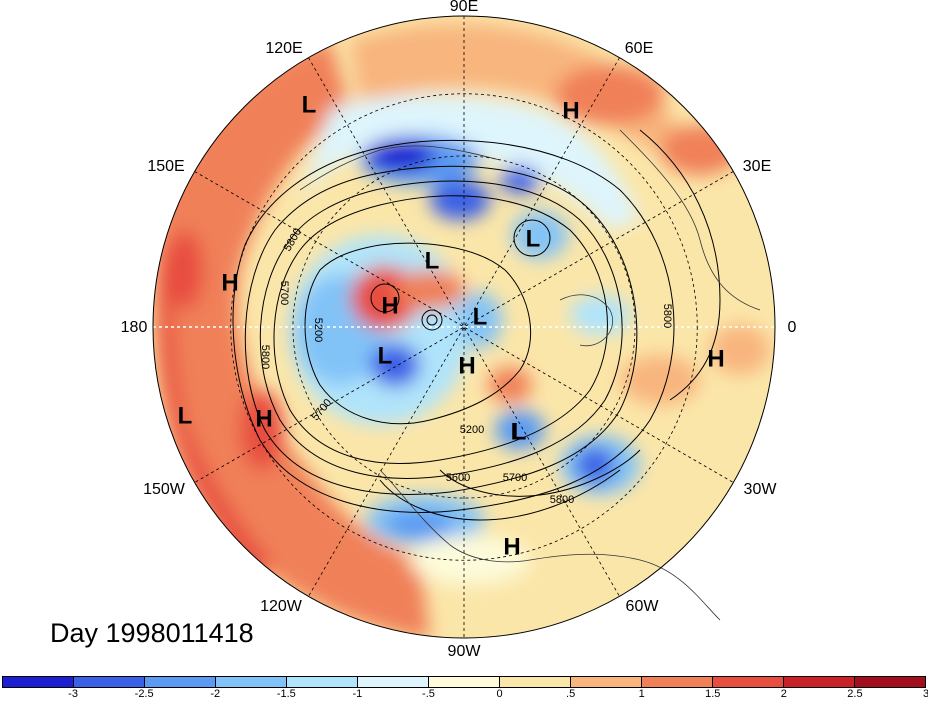  What do you see at coordinates (792, 327) in the screenshot?
I see `lon-label-0: 0` at bounding box center [792, 327].